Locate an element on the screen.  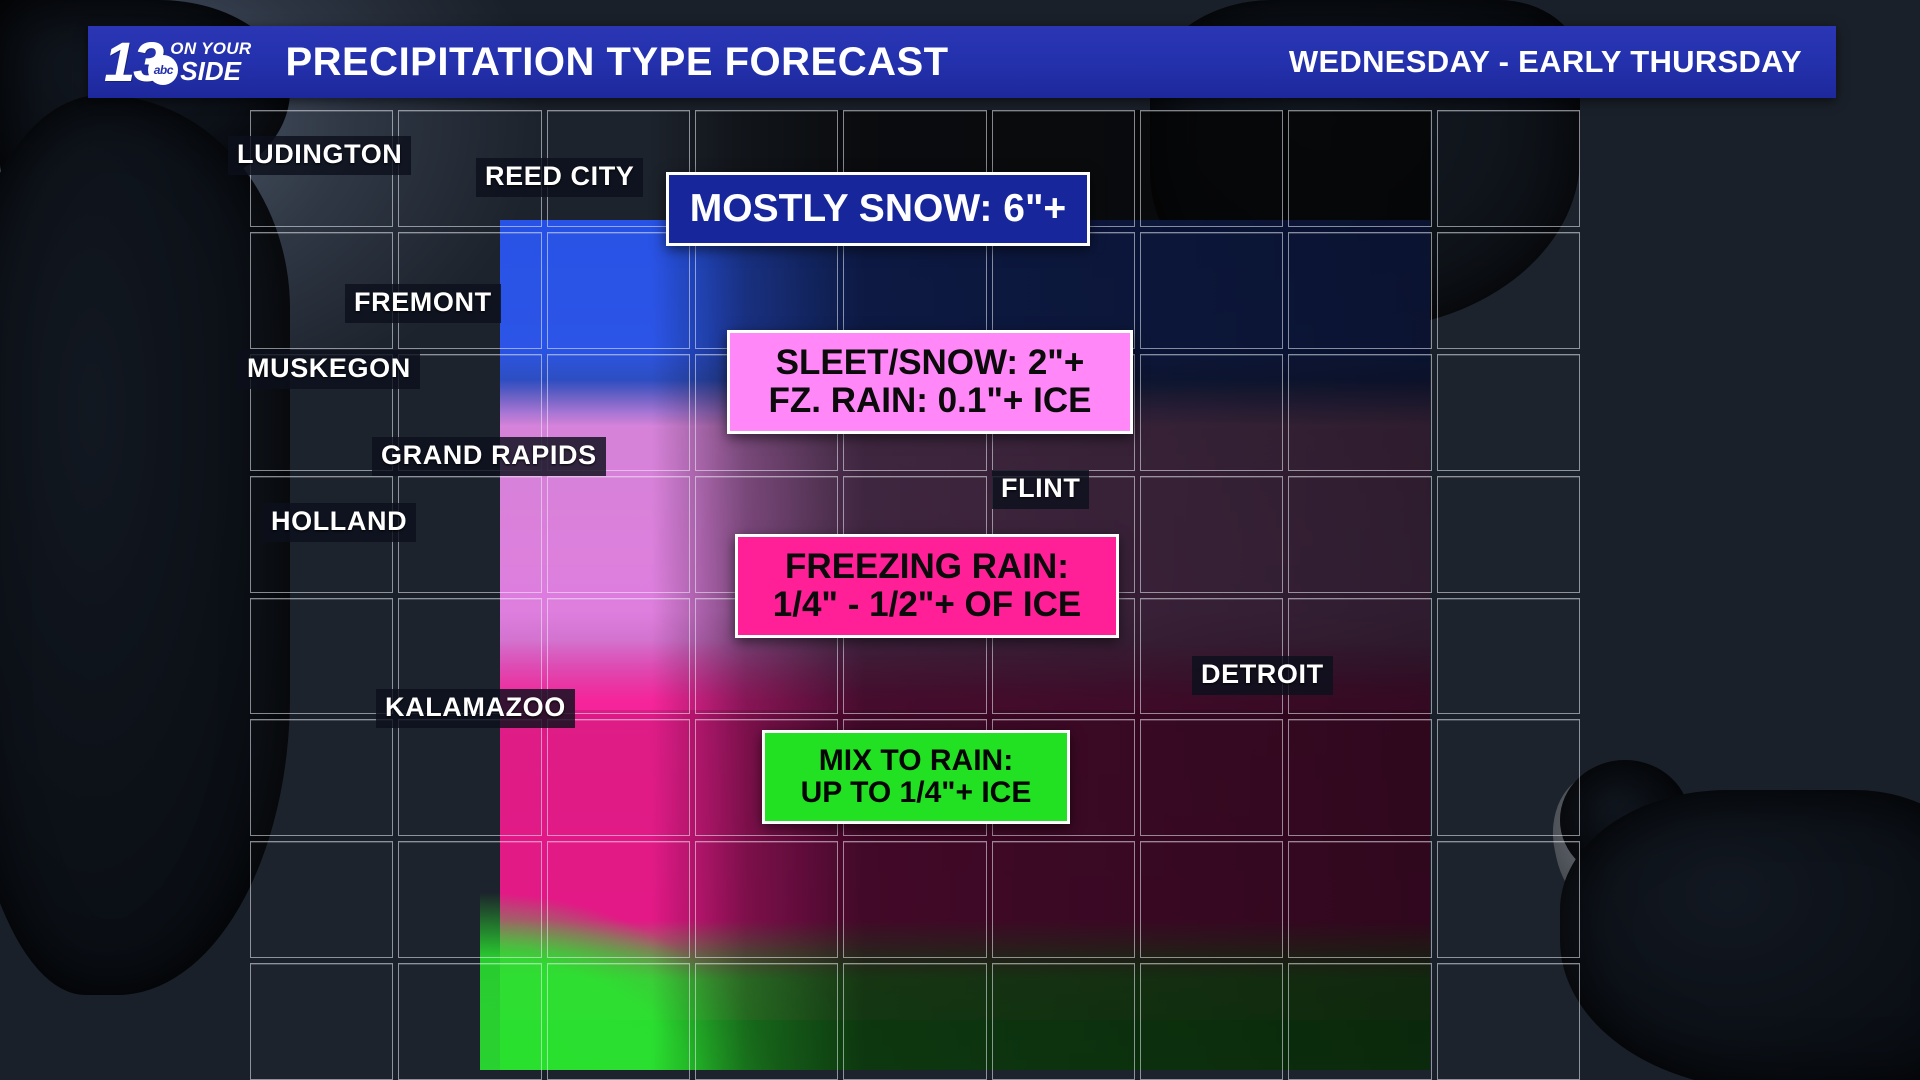
legend-mostly-snow: MOSTLY SNOW: 6"+ is located at coordinates (878, 209).